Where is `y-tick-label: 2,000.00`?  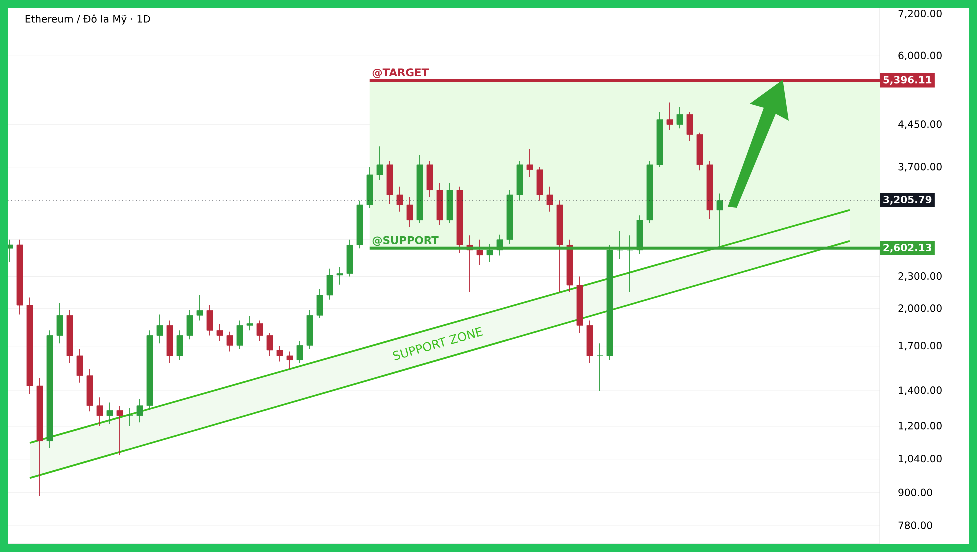
y-tick-label: 2,000.00 is located at coordinates (920, 309).